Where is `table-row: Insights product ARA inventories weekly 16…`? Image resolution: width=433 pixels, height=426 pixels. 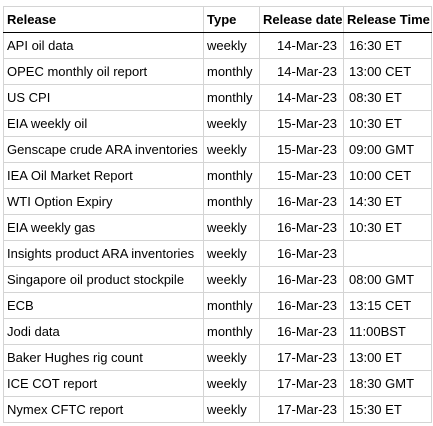 table-row: Insights product ARA inventories weekly 16… is located at coordinates (217, 253).